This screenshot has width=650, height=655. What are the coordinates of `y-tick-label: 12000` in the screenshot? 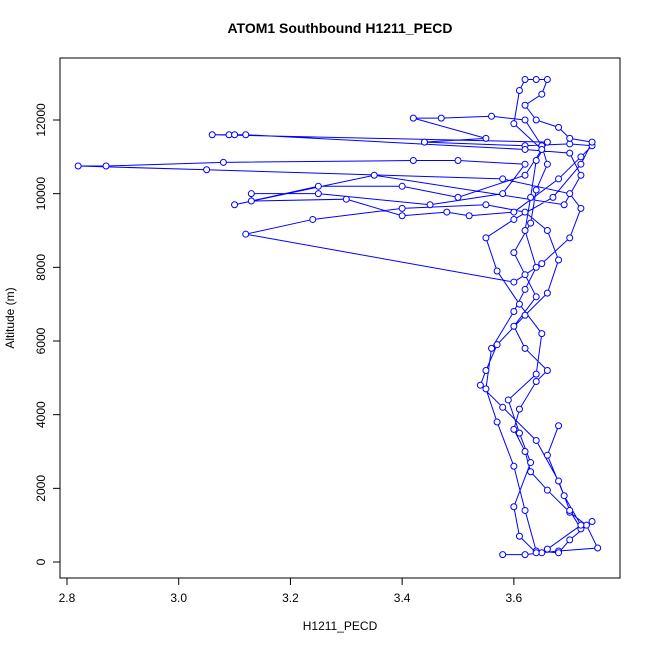 It's located at (41, 120).